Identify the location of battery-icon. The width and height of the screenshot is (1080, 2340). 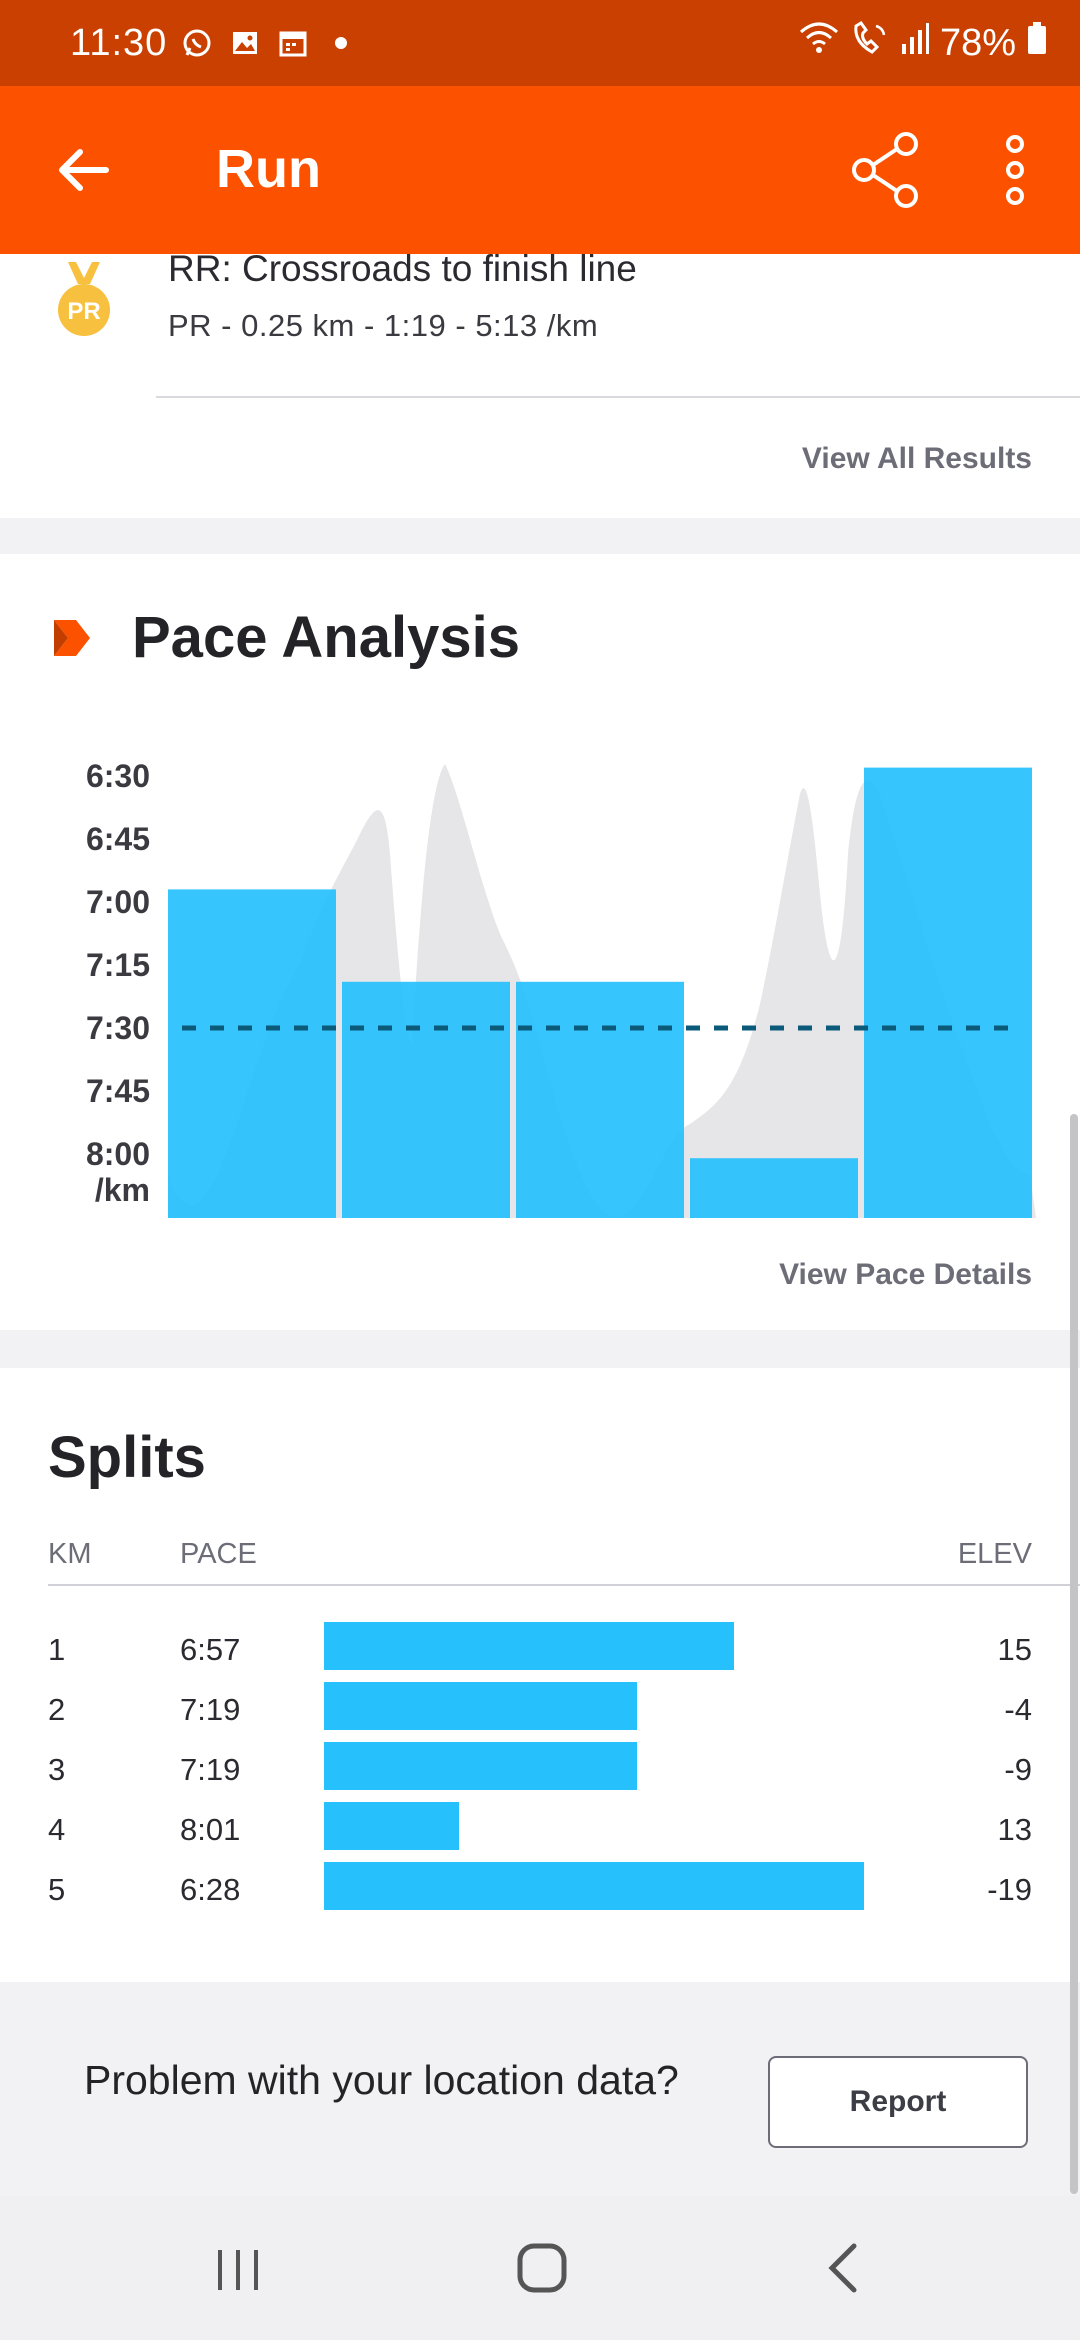
(1037, 43).